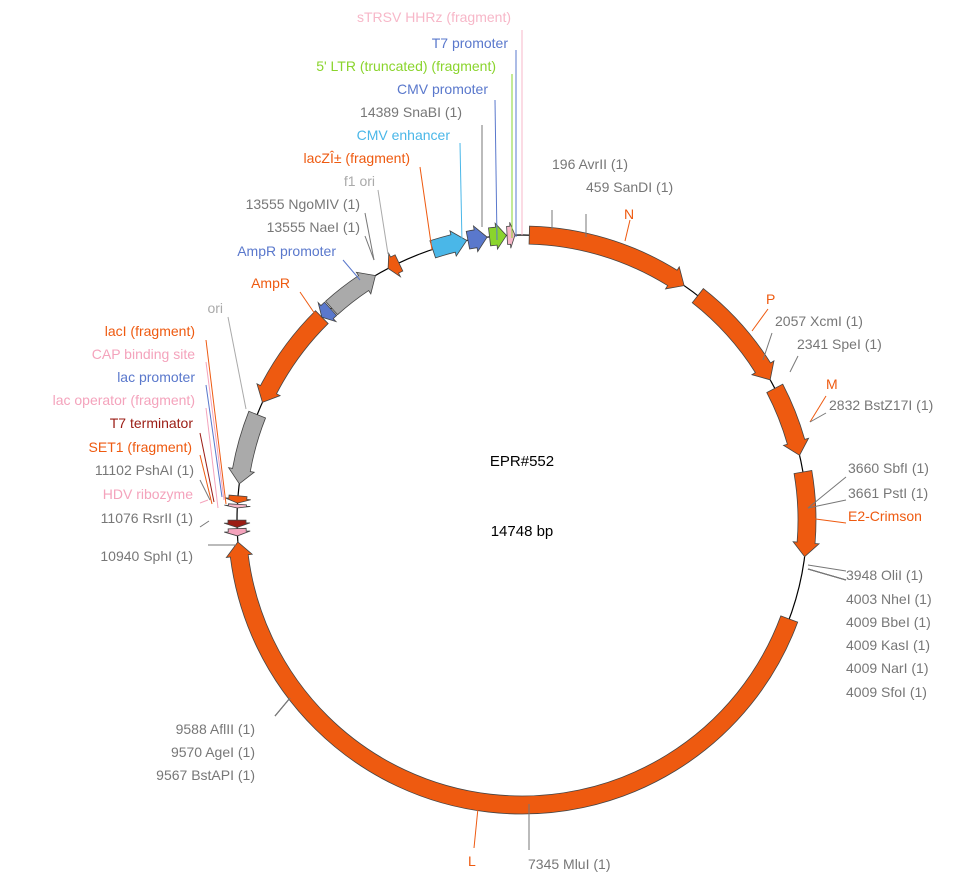 The image size is (963, 875). Describe the element at coordinates (448, 244) in the screenshot. I see `feature-arrow-cmv-enhancer` at that location.